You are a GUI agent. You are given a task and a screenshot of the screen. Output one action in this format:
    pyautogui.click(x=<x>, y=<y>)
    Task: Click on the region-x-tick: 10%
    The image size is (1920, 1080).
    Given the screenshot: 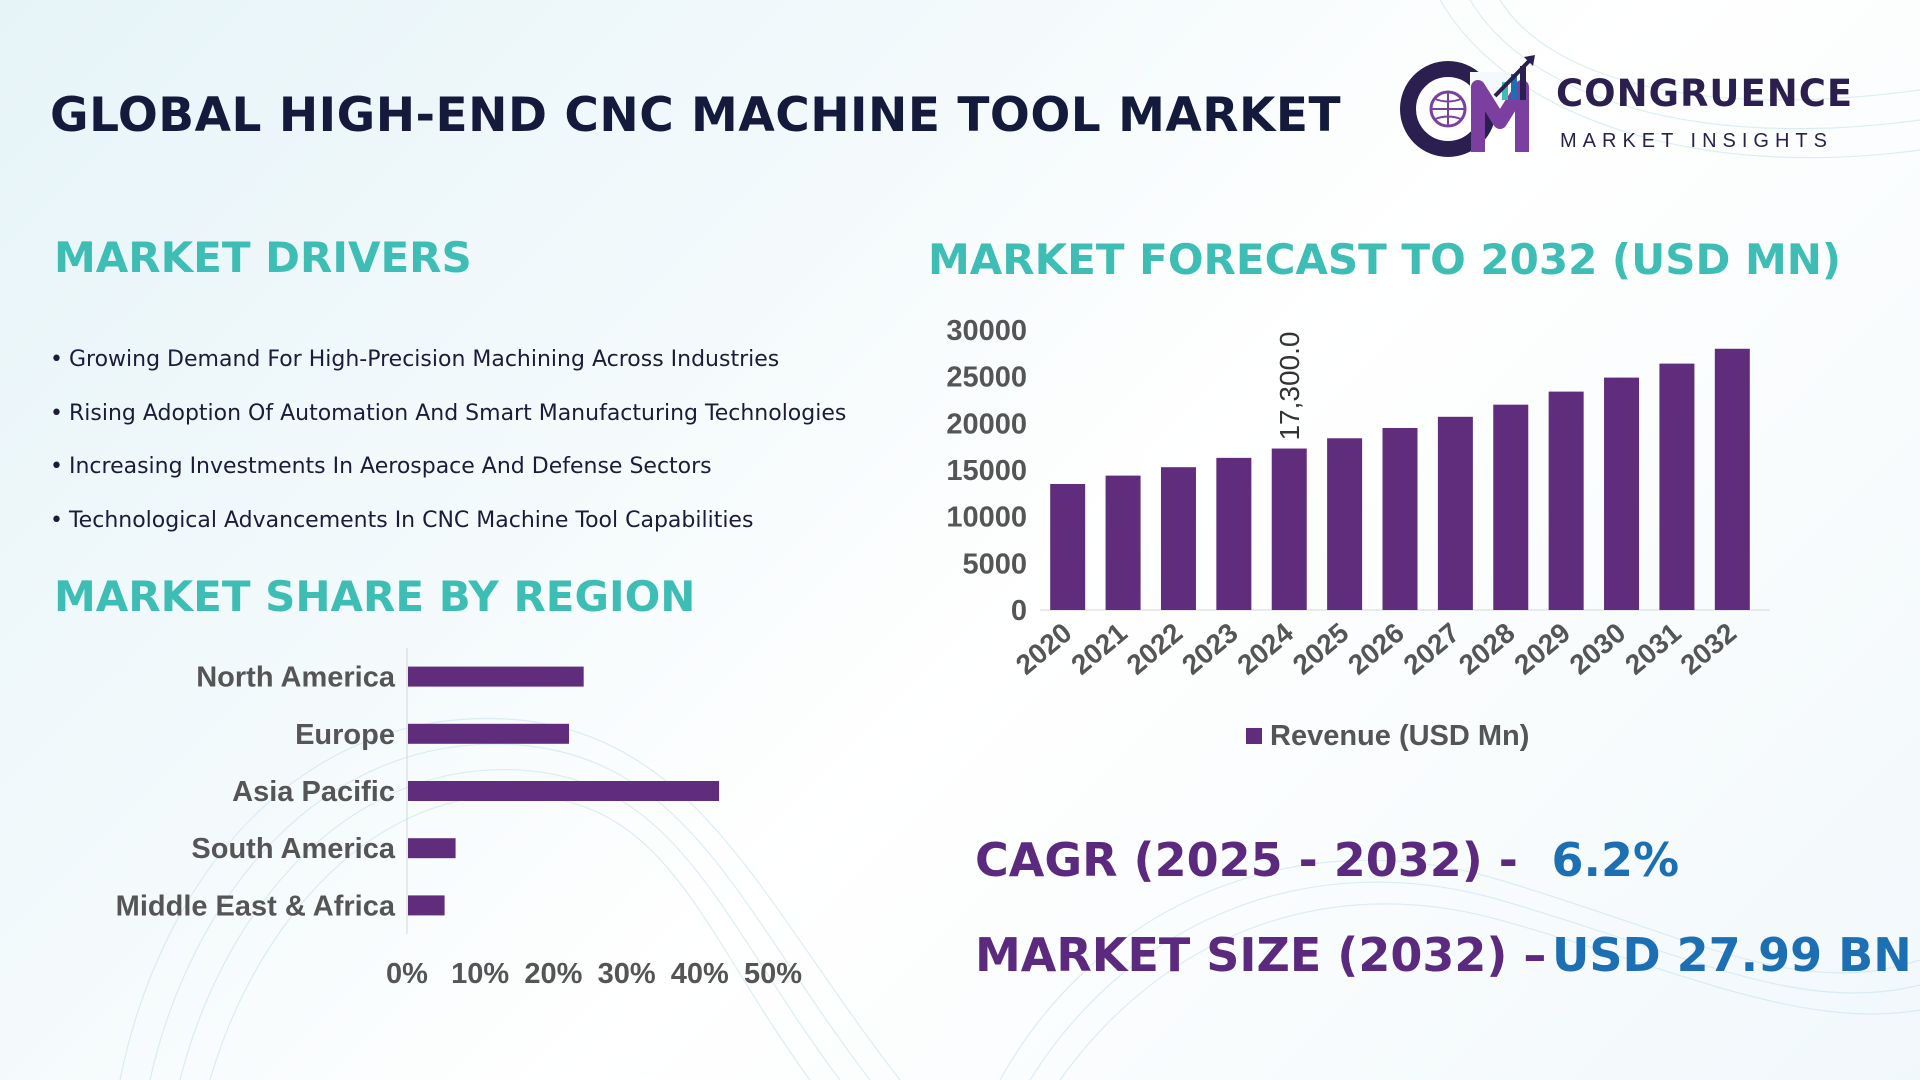 What is the action you would take?
    pyautogui.click(x=480, y=974)
    